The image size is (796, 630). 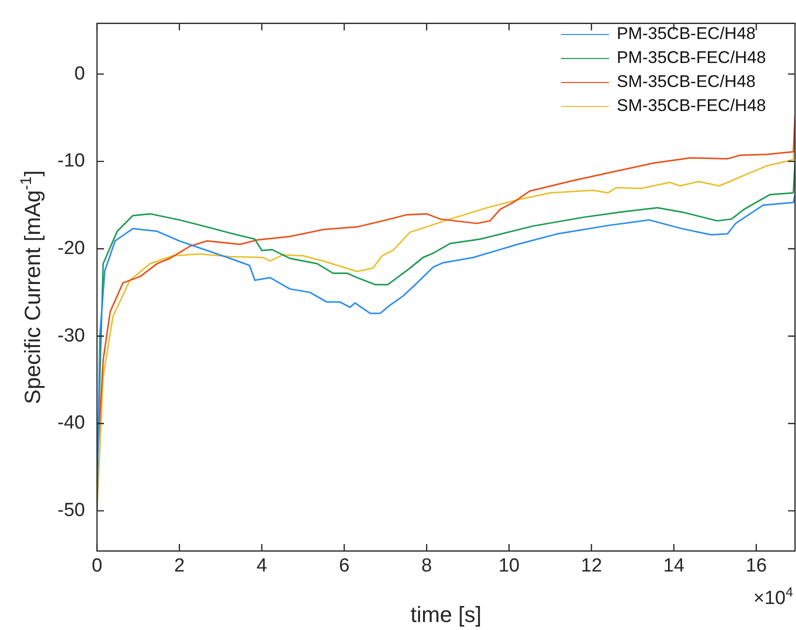 I want to click on x-tick-label: 4, so click(x=262, y=566).